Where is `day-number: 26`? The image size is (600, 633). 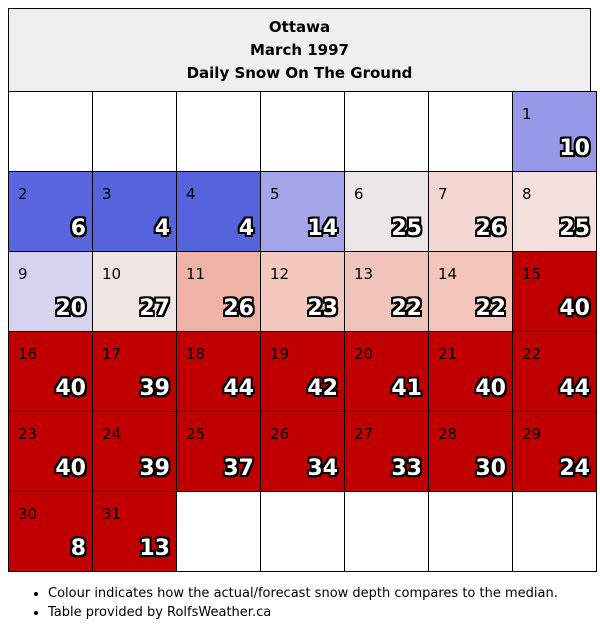 day-number: 26 is located at coordinates (280, 434).